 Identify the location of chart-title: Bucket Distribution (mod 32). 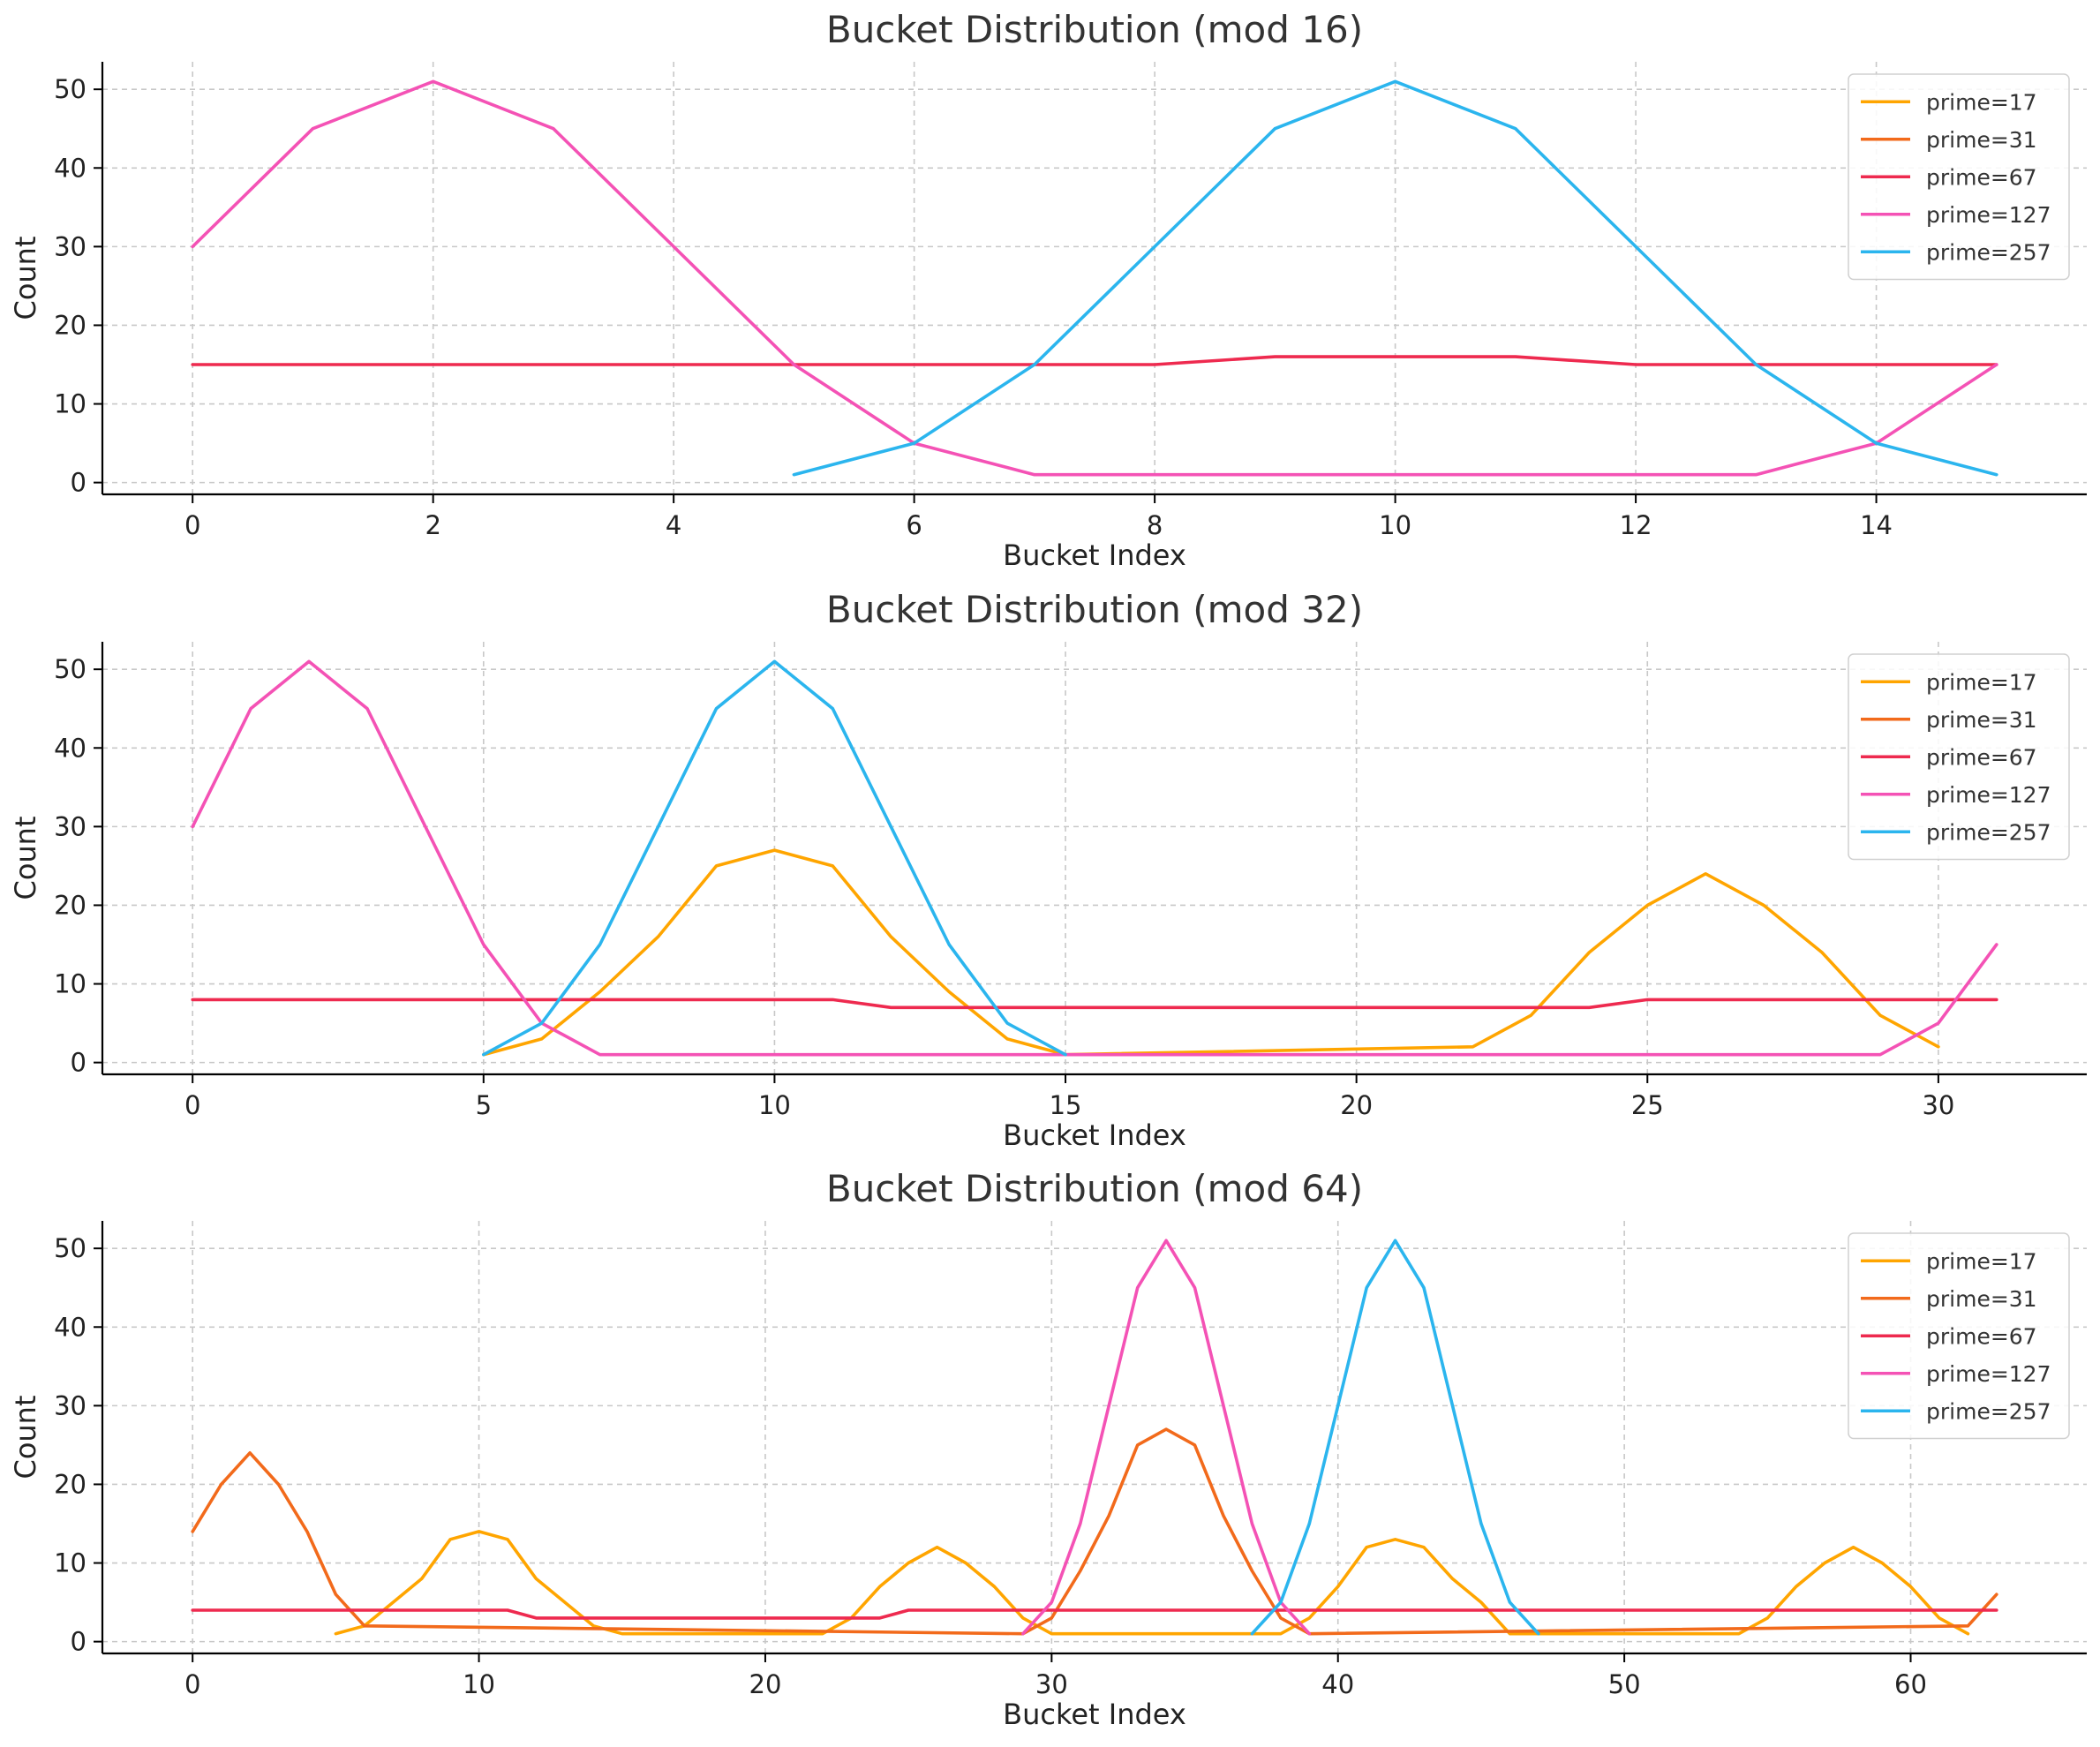
(1094, 609).